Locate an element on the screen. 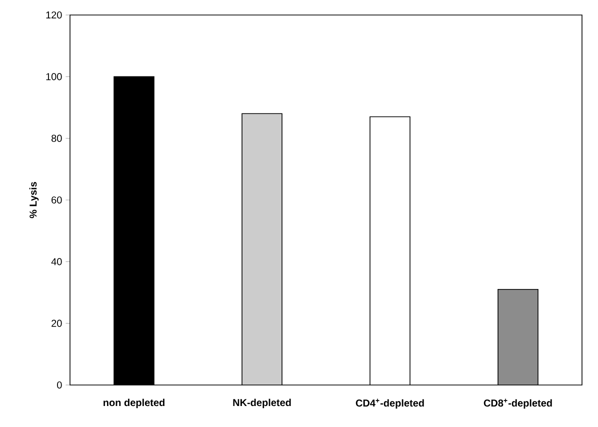  y-axis-title: % Lysis is located at coordinates (34, 200).